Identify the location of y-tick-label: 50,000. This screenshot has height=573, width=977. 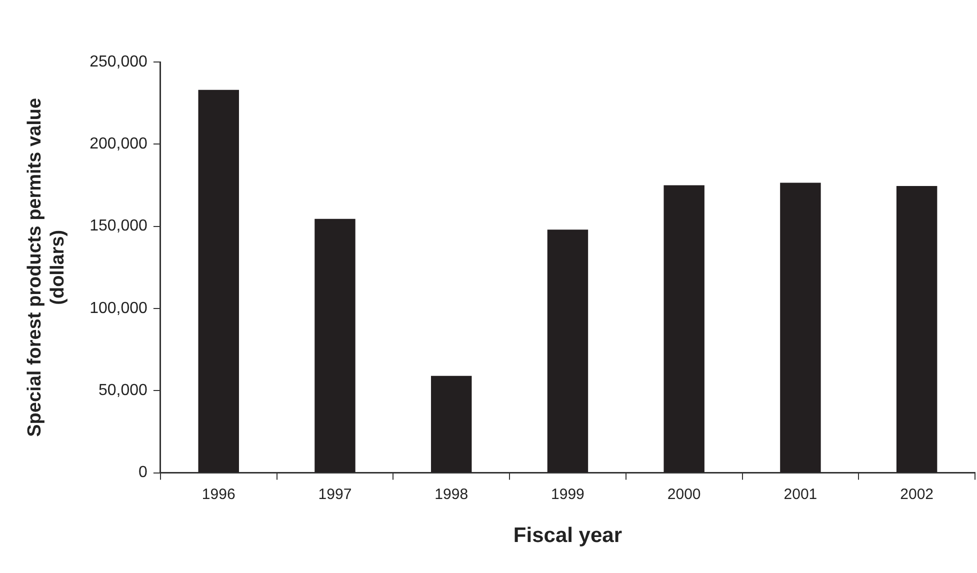
(123, 391).